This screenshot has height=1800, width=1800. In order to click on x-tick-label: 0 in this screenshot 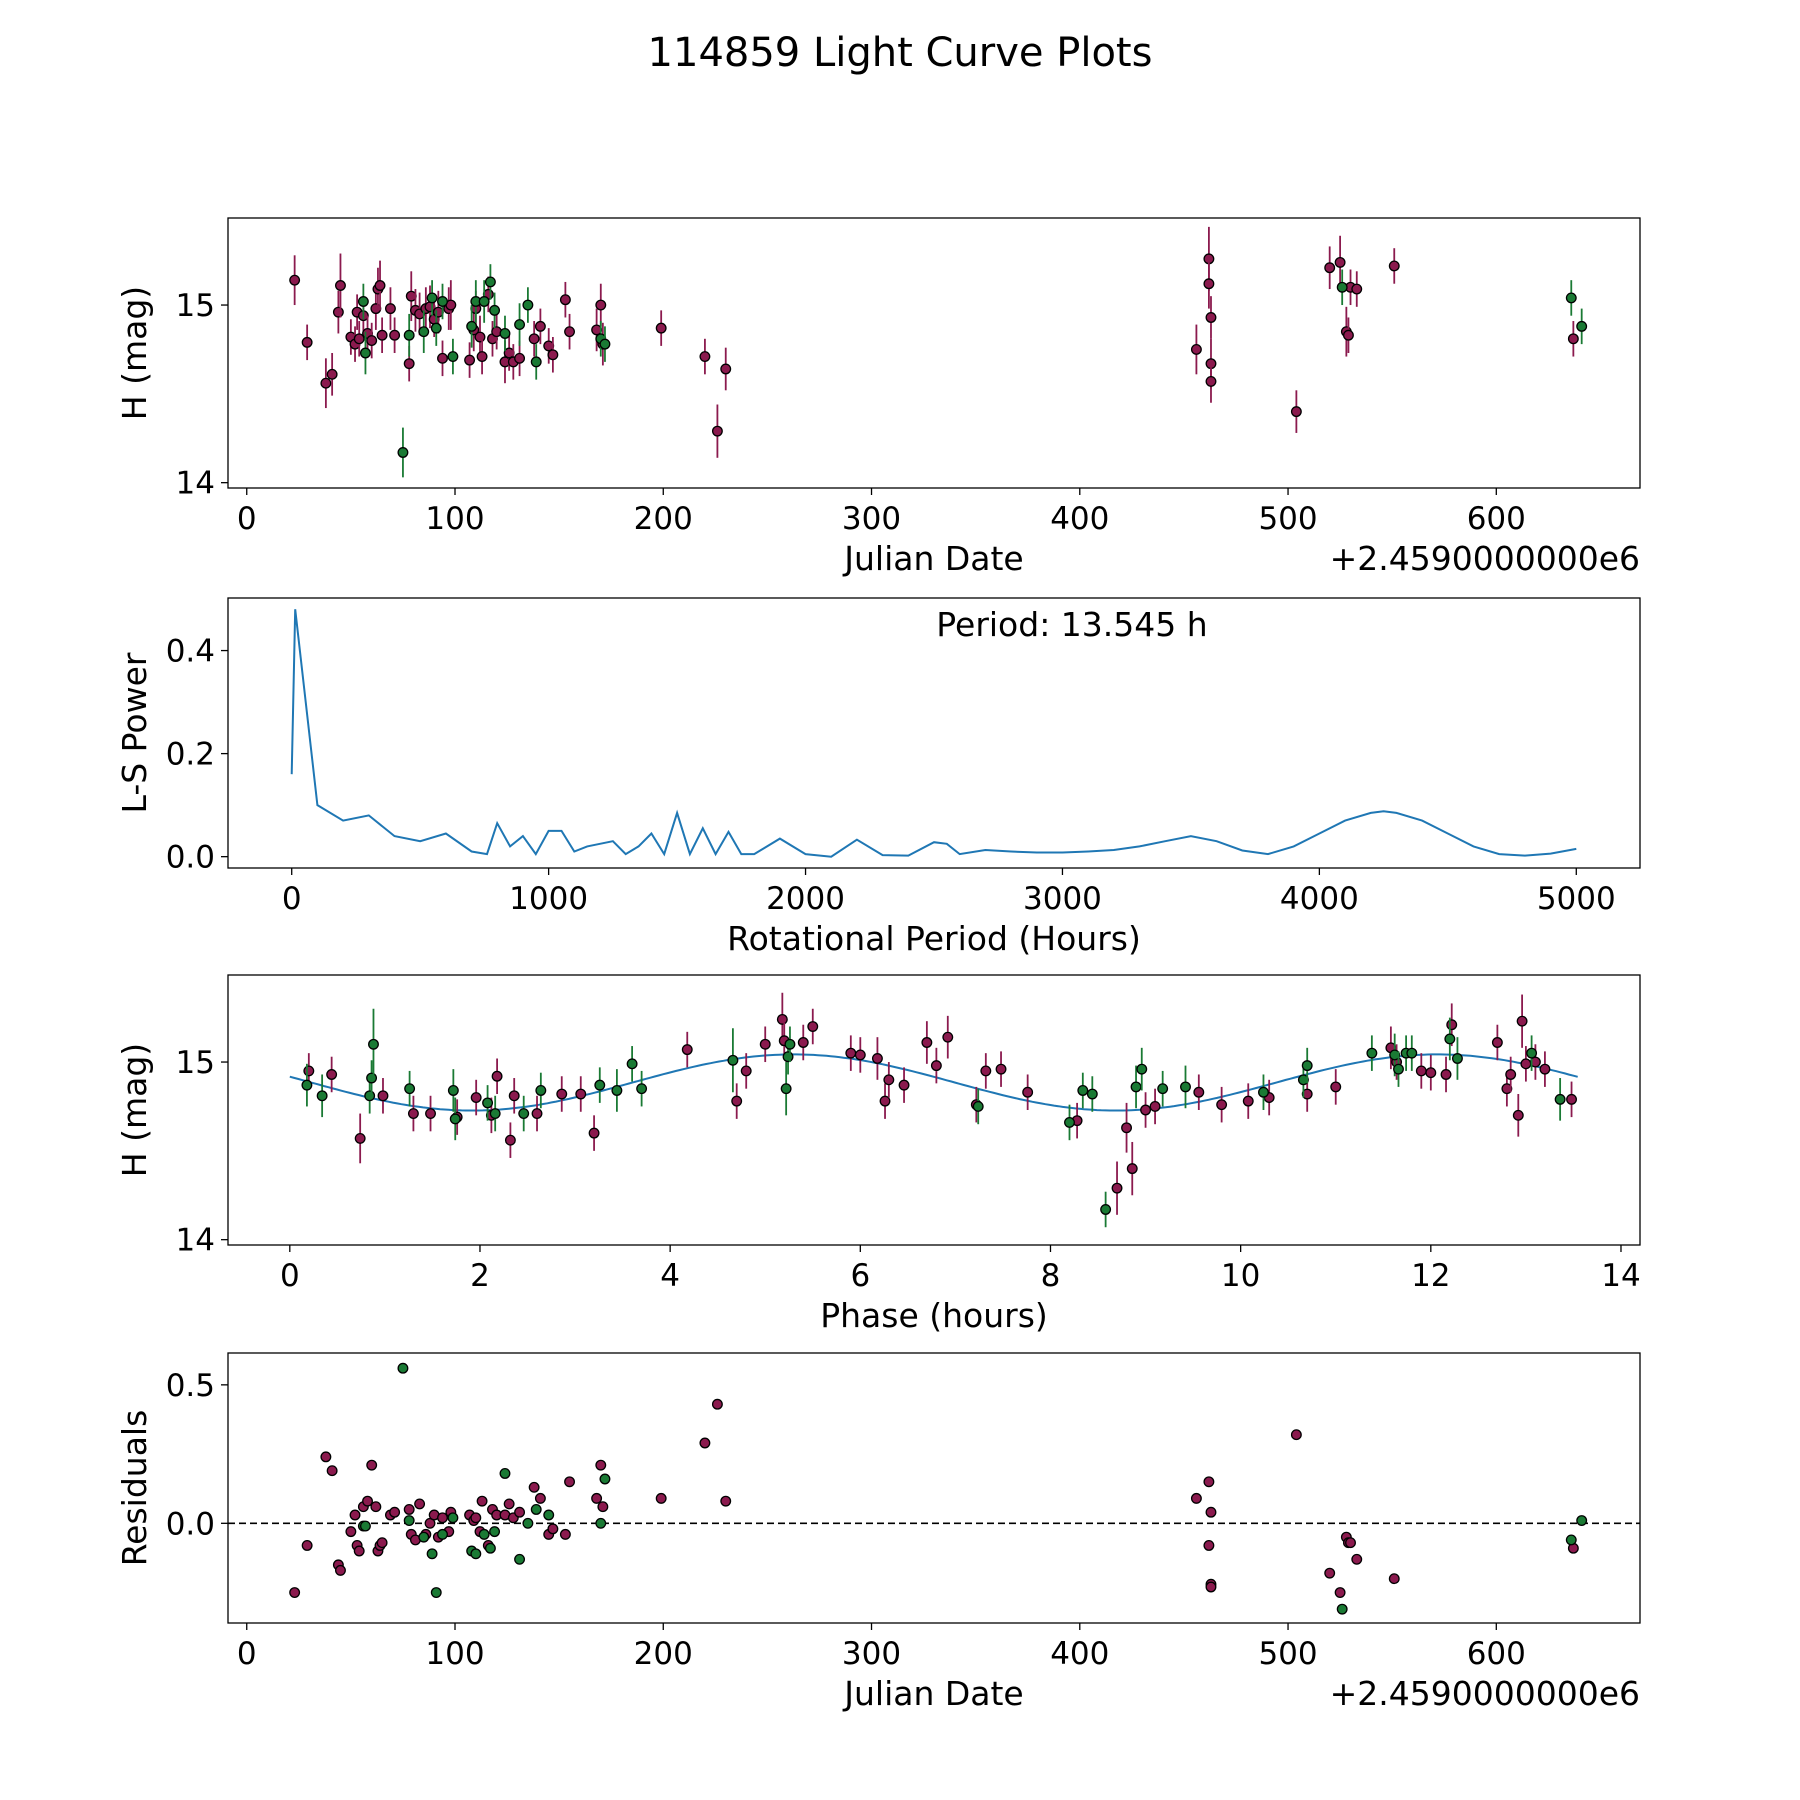, I will do `click(290, 1276)`.